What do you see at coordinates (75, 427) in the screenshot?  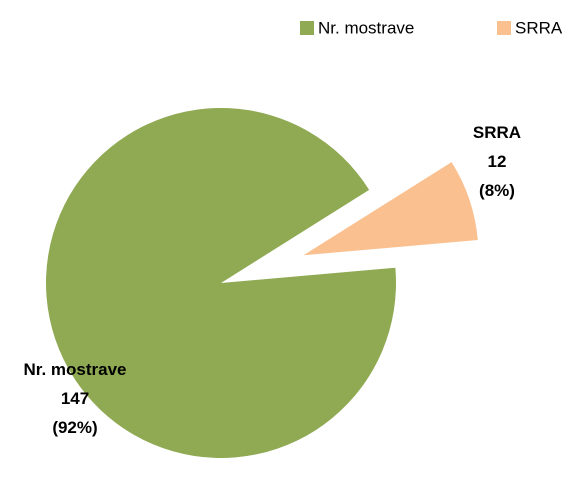 I see `label-percentage: (92%)` at bounding box center [75, 427].